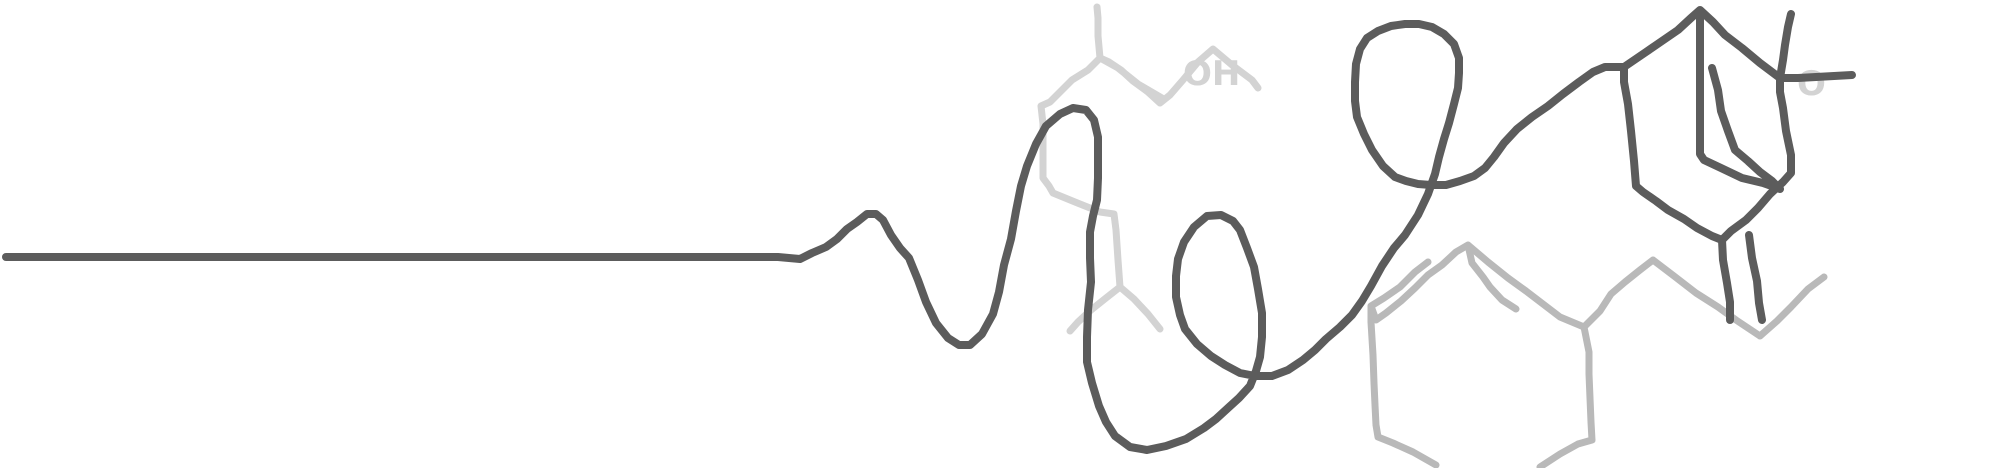 This screenshot has height=468, width=2004. I want to click on o-label: O, so click(1811, 84).